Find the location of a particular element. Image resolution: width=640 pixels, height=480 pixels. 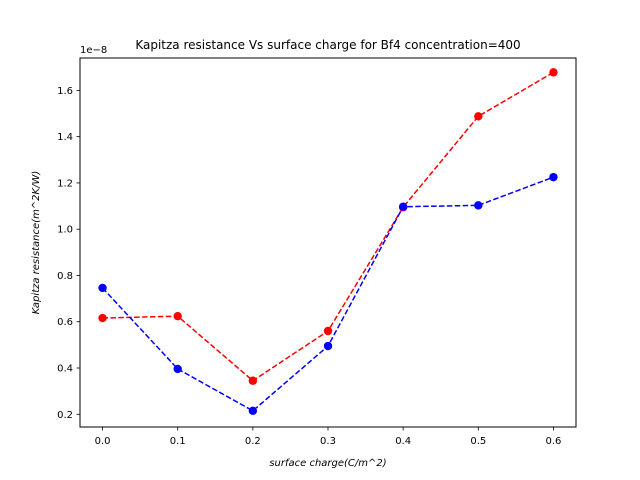

y-axis-label: Kapitza resistance(m^2K/W) is located at coordinates (36, 243).